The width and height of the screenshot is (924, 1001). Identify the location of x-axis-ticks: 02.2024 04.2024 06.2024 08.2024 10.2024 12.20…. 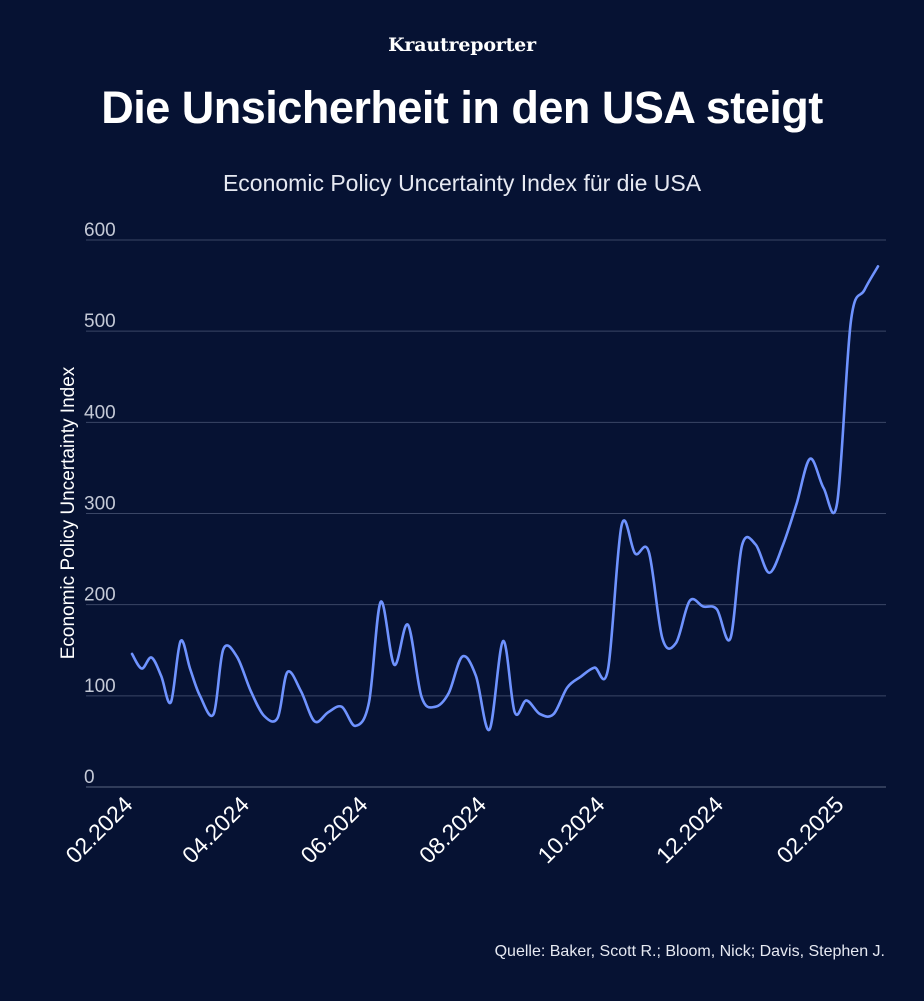
(454, 829).